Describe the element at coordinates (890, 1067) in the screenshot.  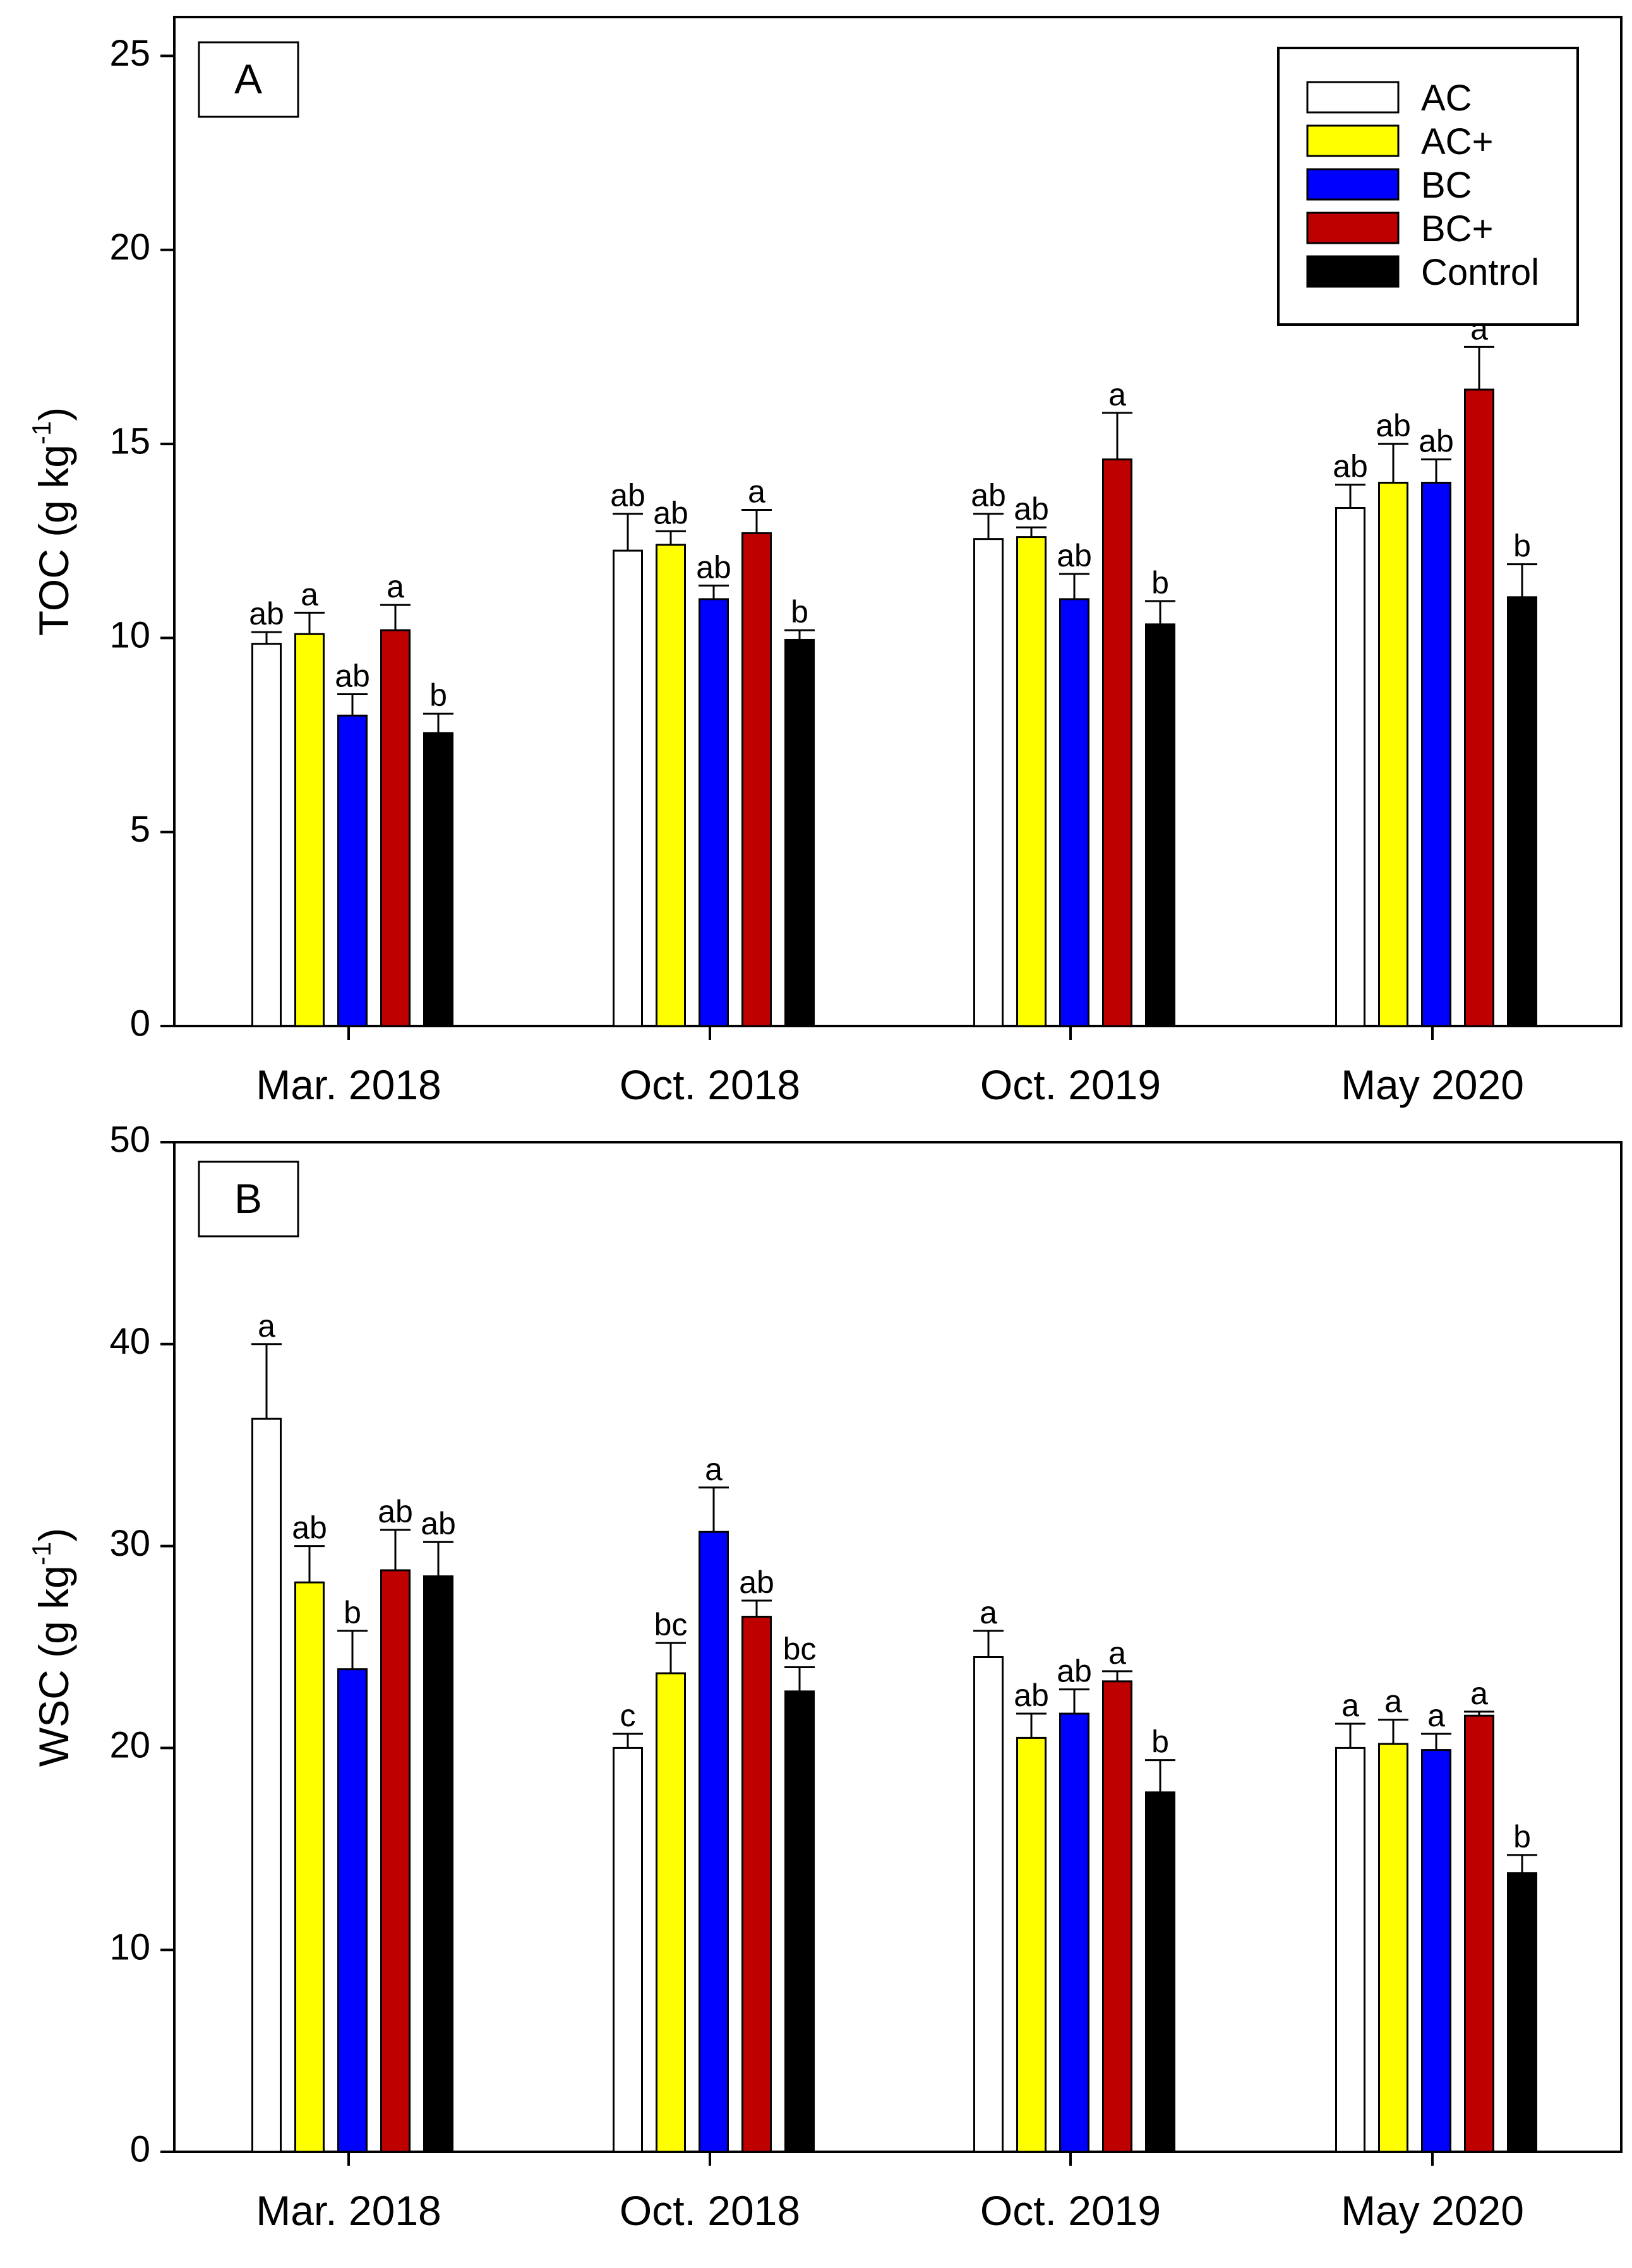
I see `panel-a-xticks: Mar. 2018 Oct. 2018 Oct. 2019 May 2020` at that location.